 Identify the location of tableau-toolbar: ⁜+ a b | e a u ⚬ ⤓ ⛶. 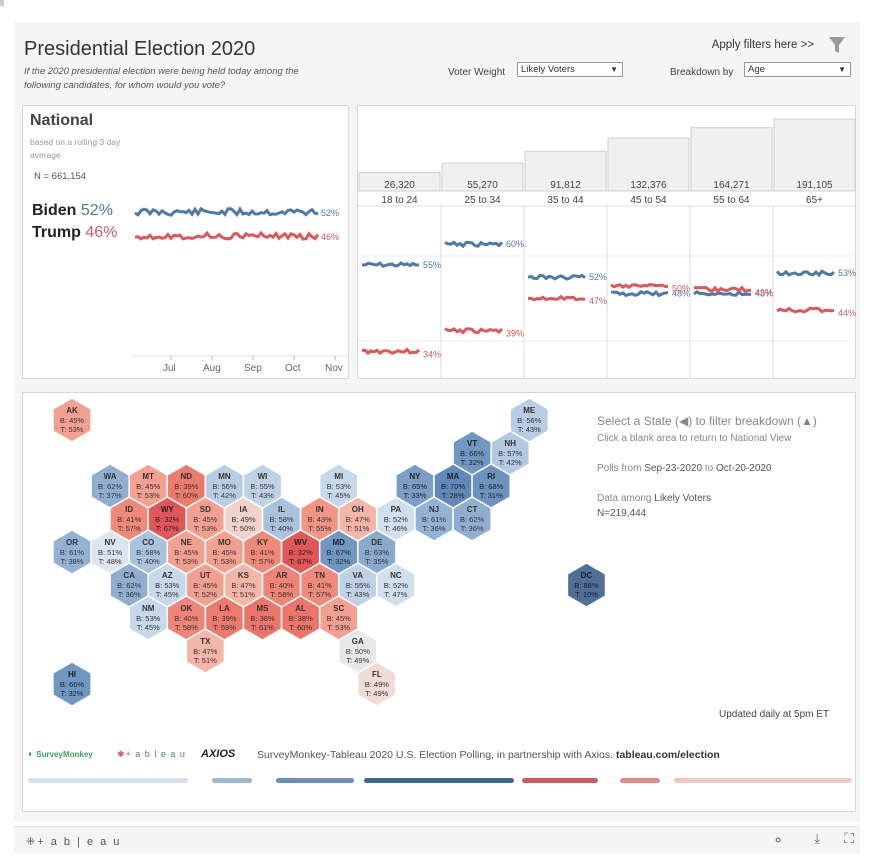
(437, 840).